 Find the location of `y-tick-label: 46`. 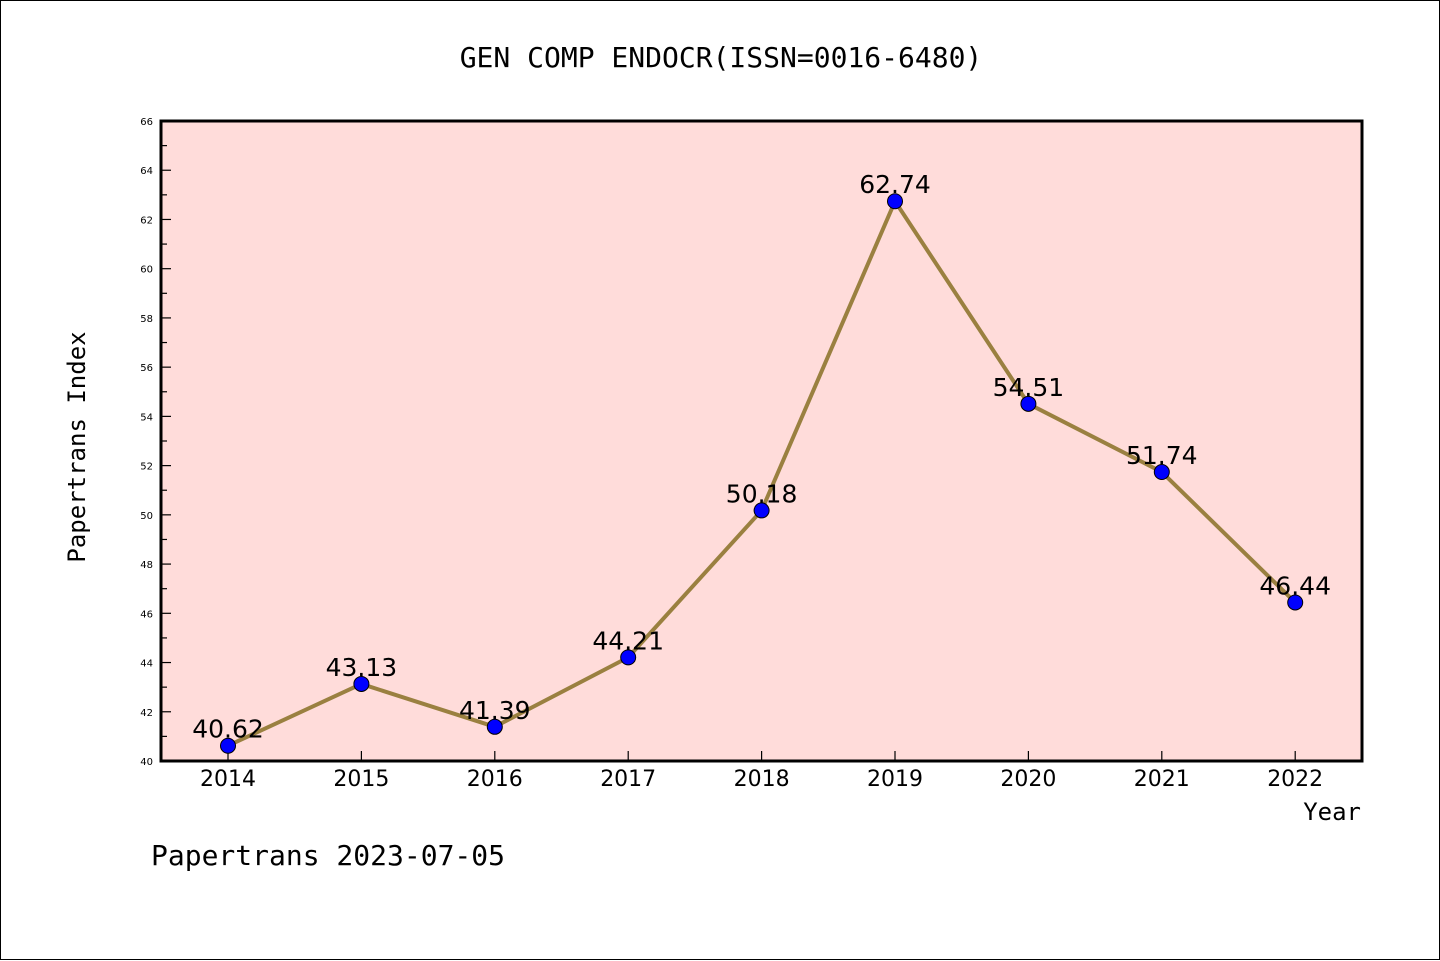

y-tick-label: 46 is located at coordinates (146, 614).